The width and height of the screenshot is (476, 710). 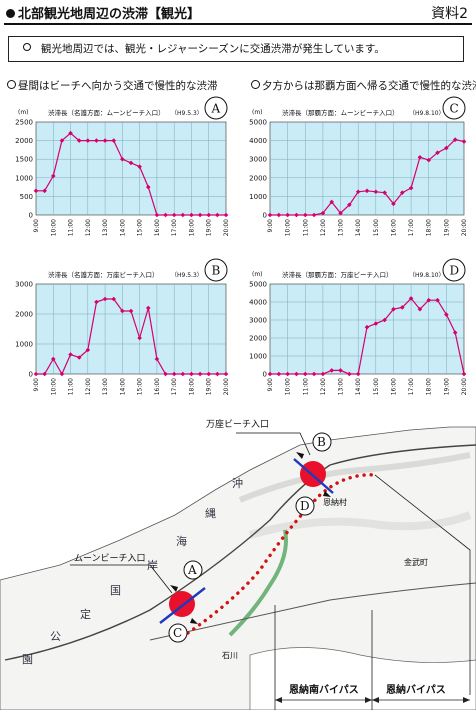 What do you see at coordinates (216, 109) in the screenshot?
I see `badge-letter: A` at bounding box center [216, 109].